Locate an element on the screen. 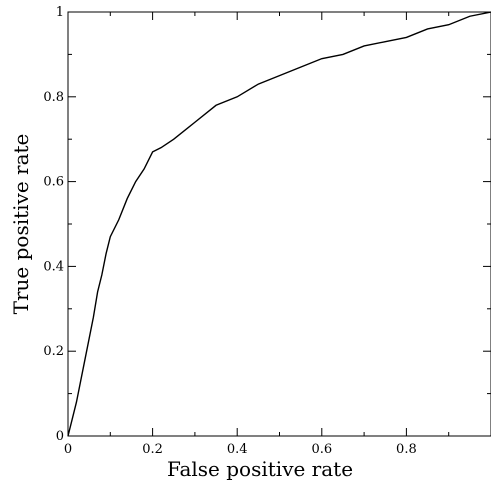  x-tick-label: 0 is located at coordinates (68, 449).